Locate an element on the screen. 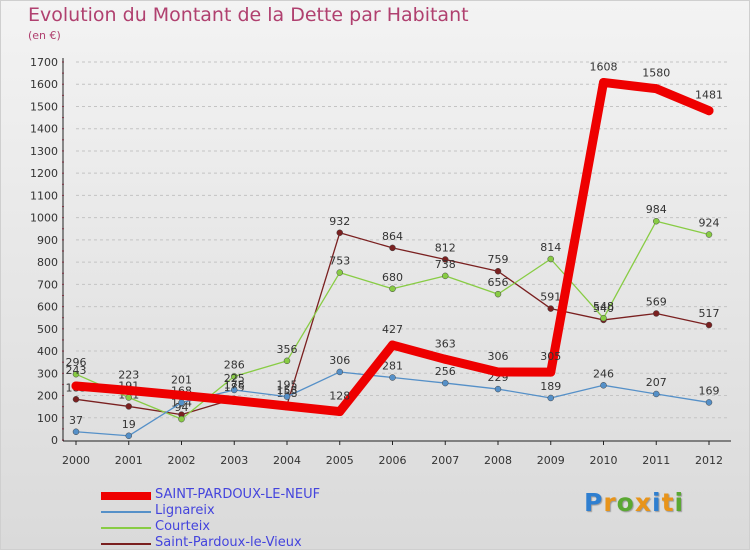  y-tick-label: 800 is located at coordinates (47, 262).